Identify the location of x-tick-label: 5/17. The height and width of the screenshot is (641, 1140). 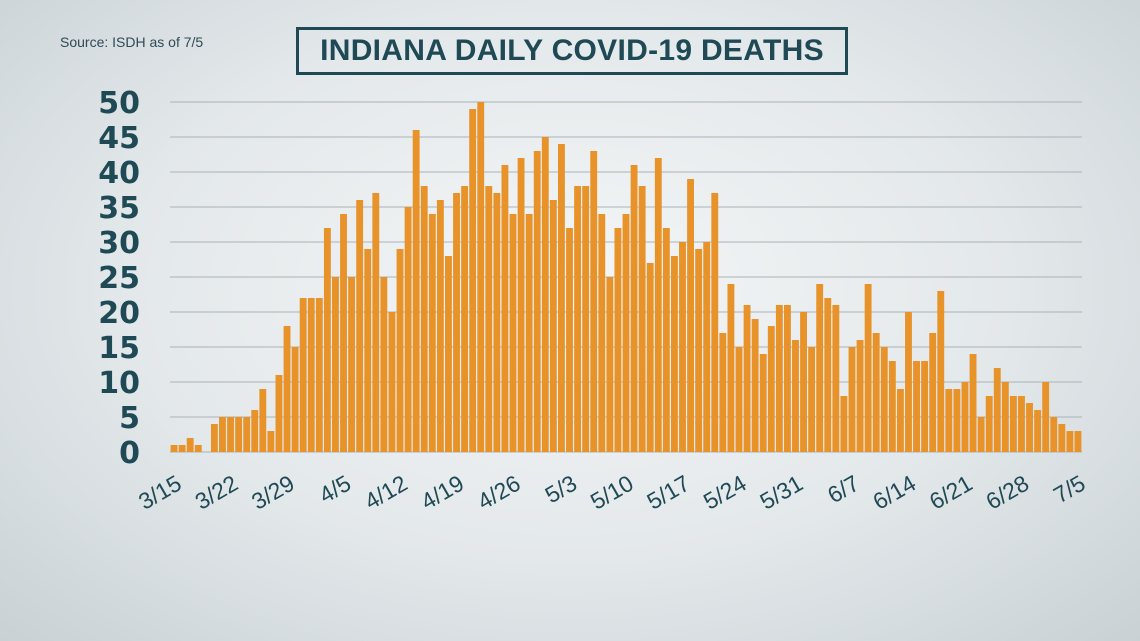
(668, 492).